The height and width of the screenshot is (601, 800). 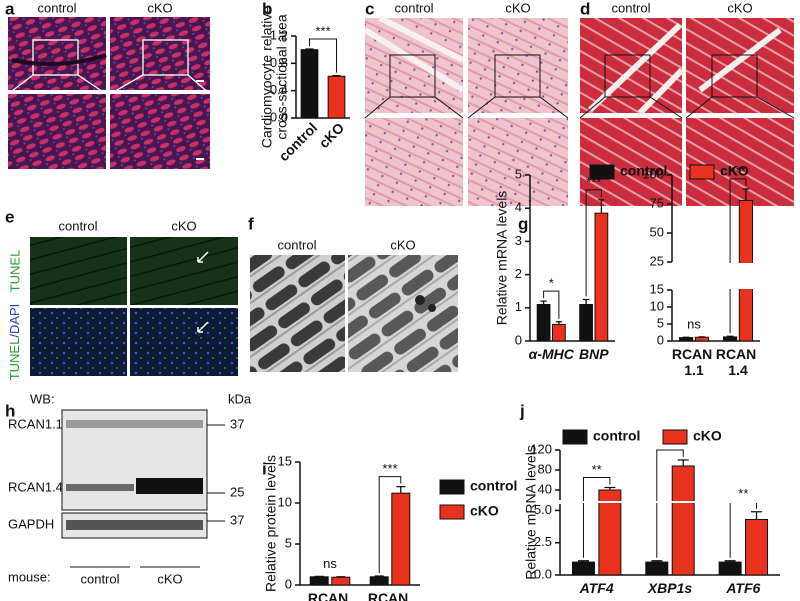 I want to click on band-marker: 37, so click(x=237, y=423).